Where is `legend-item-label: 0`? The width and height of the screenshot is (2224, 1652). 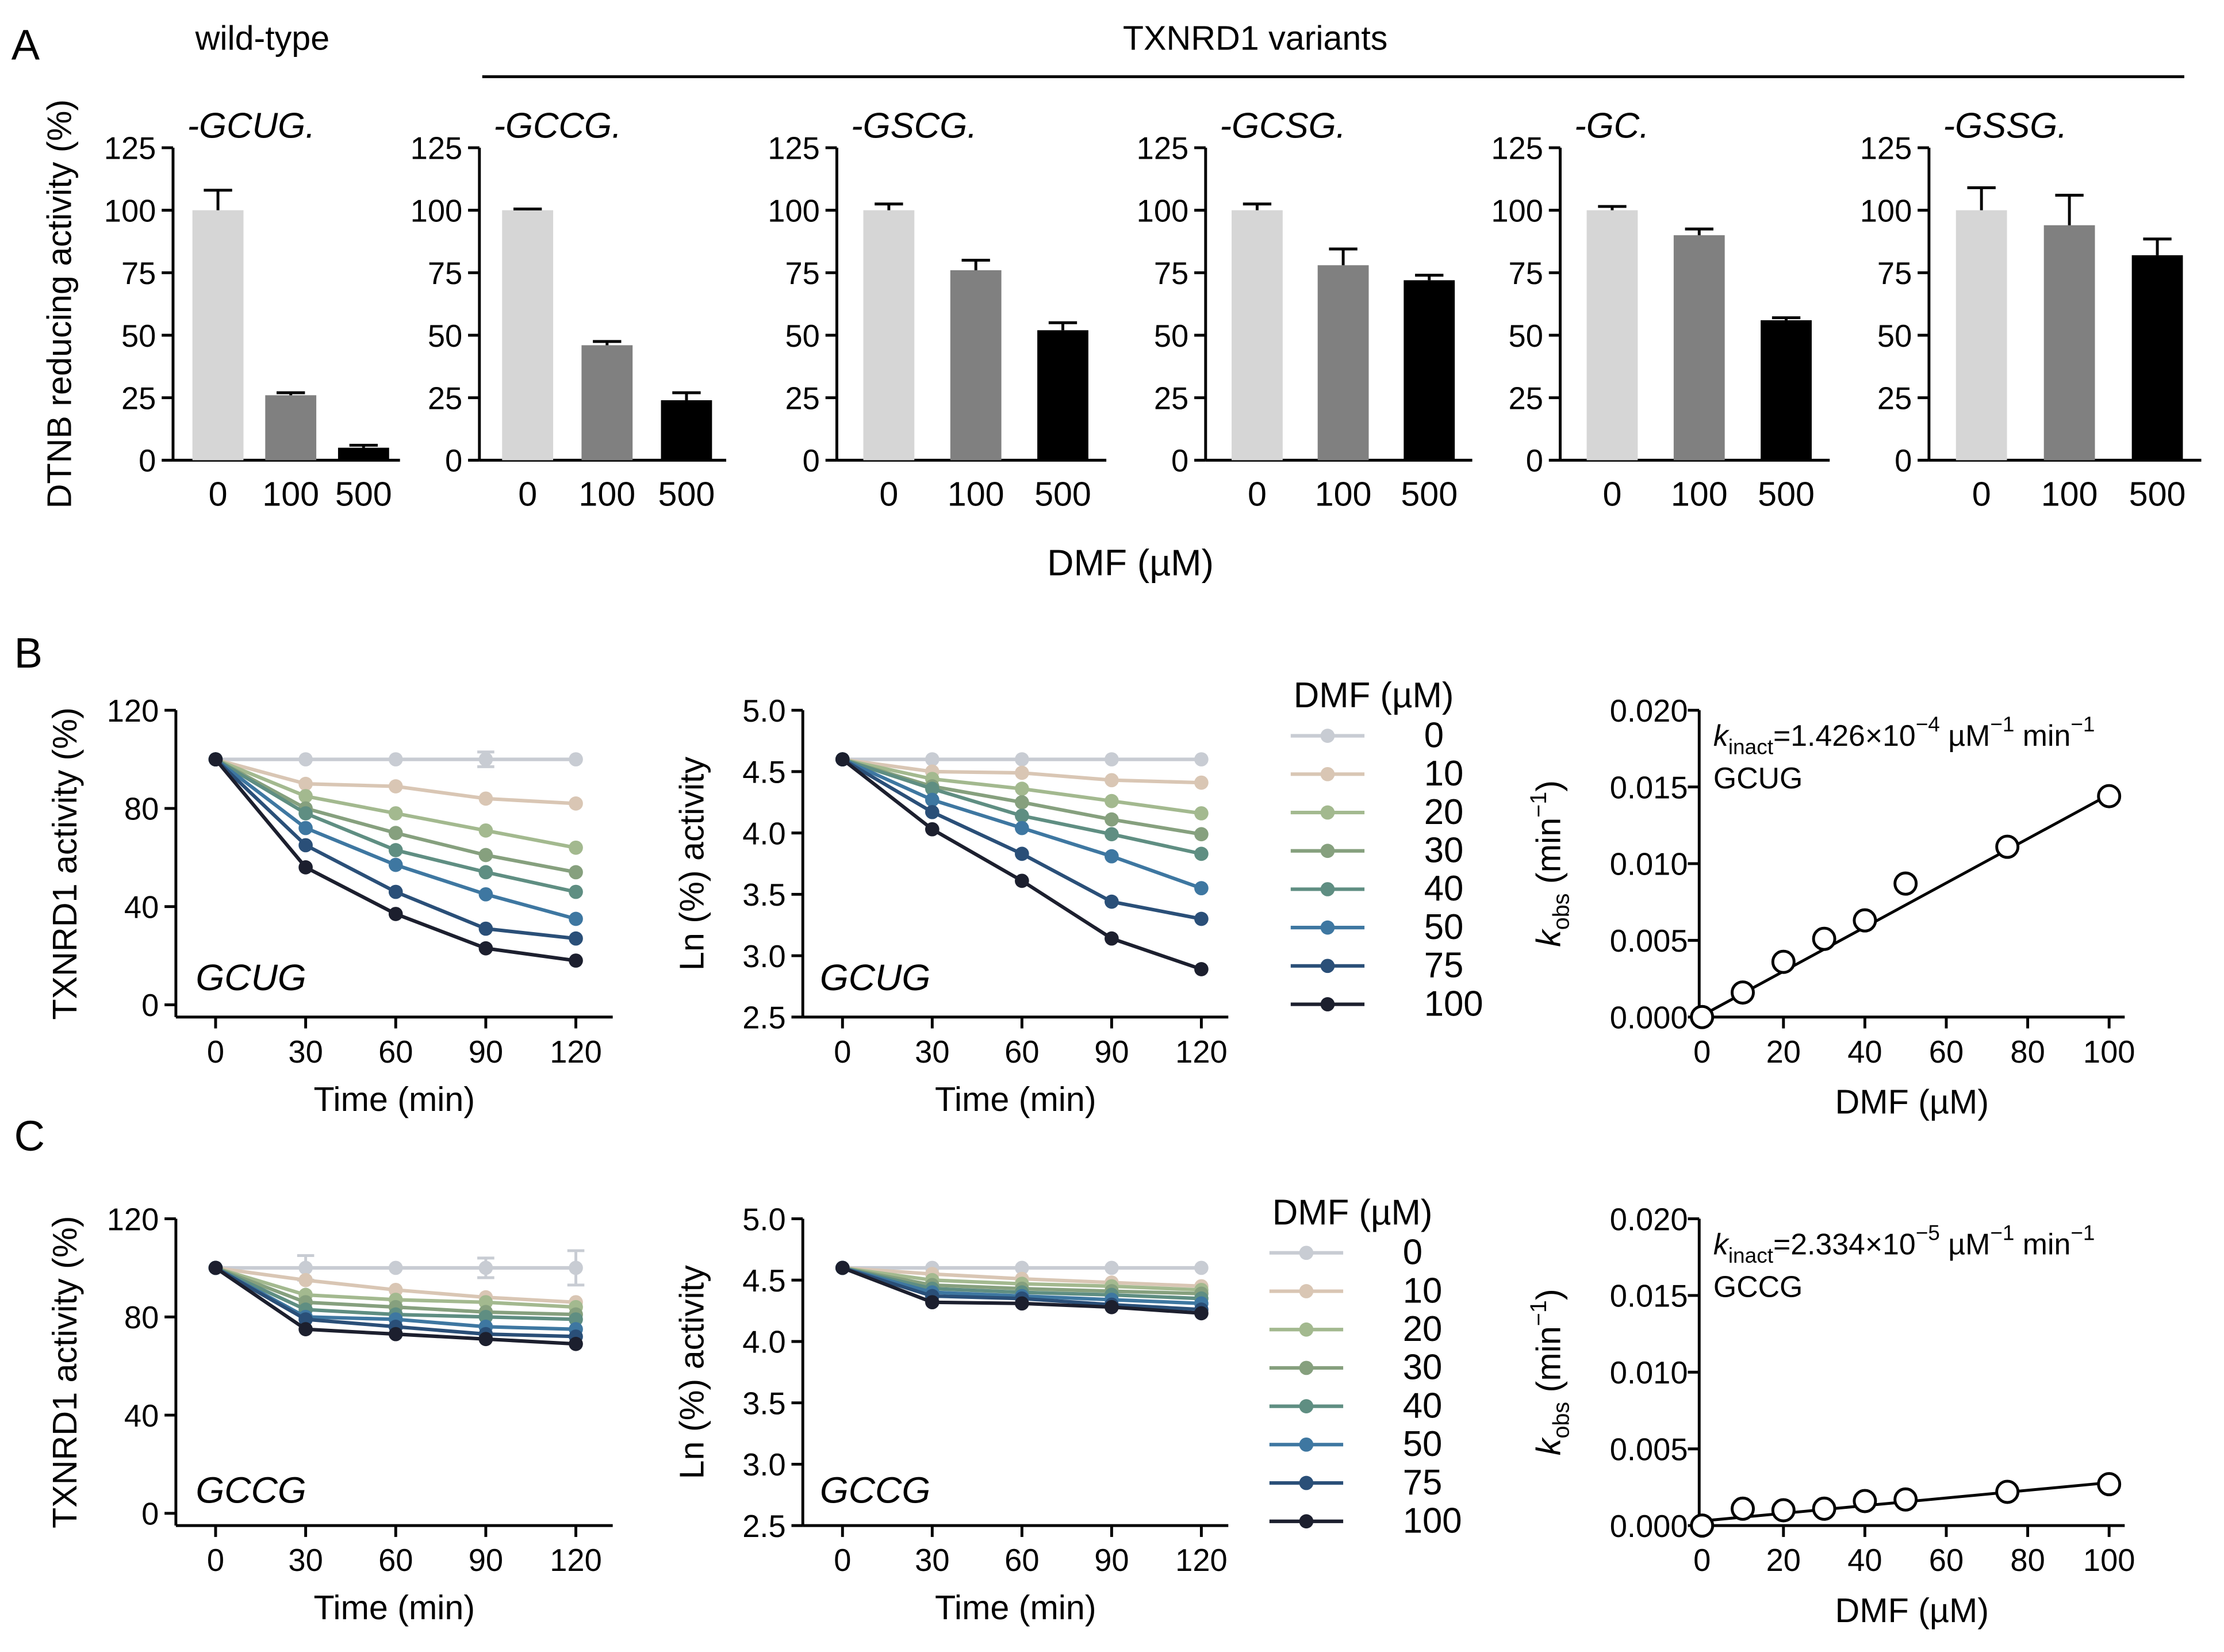 legend-item-label: 0 is located at coordinates (1412, 1252).